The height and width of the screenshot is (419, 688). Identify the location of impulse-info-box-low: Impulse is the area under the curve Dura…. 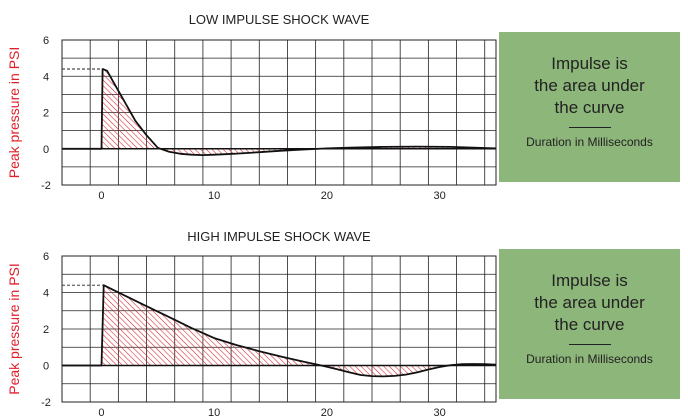
(589, 107).